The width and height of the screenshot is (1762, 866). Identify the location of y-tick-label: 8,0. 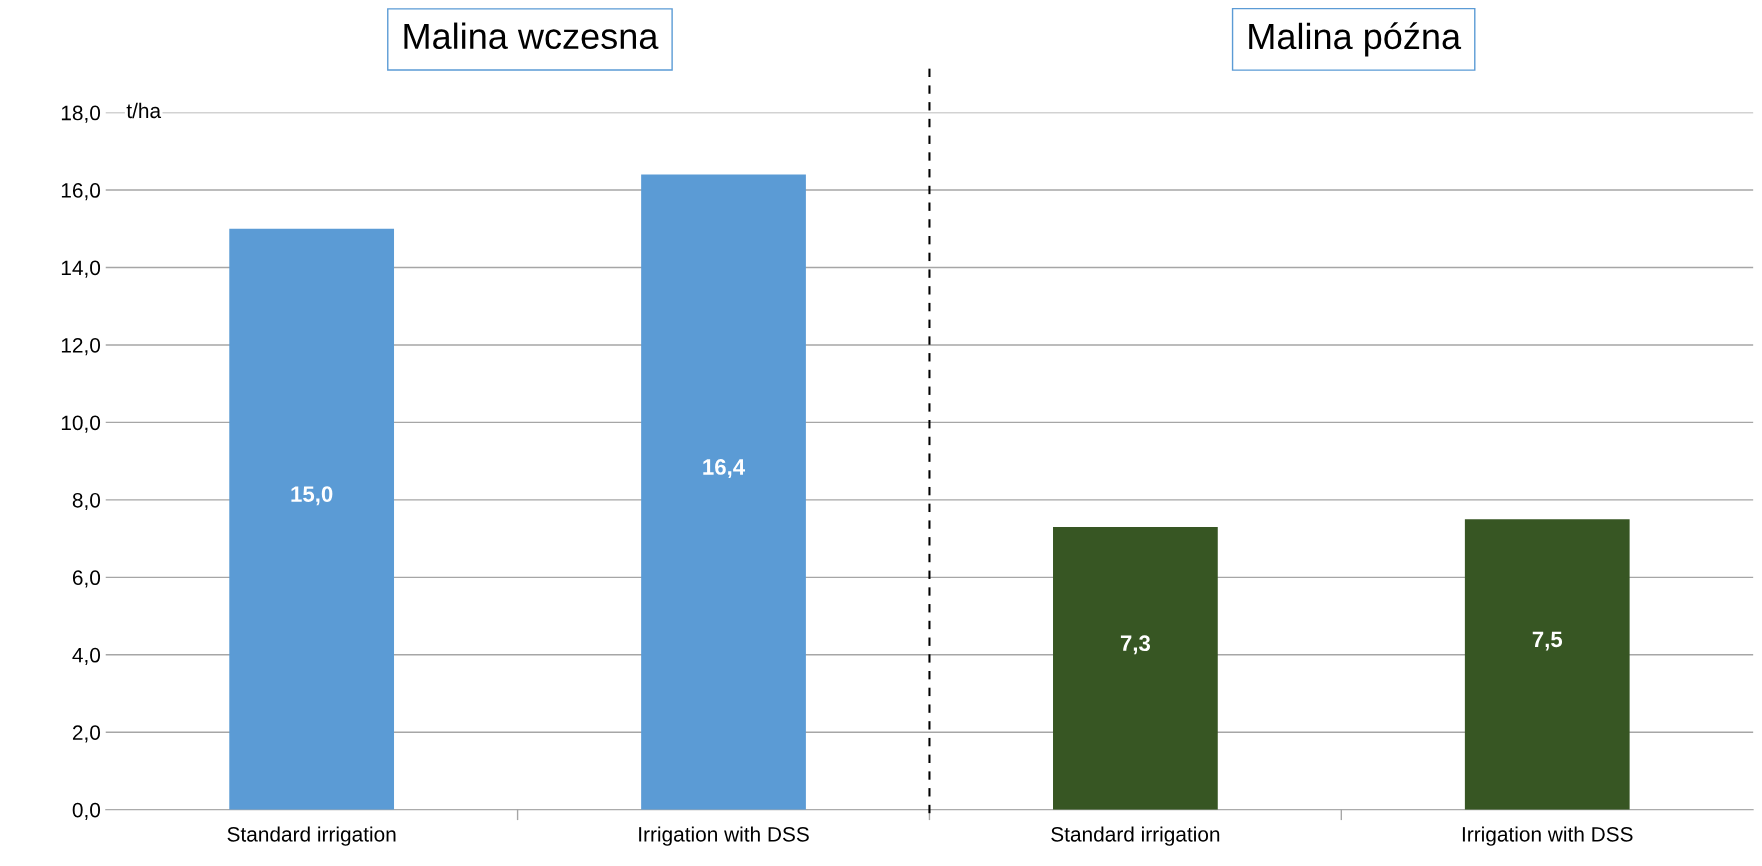
(86, 501).